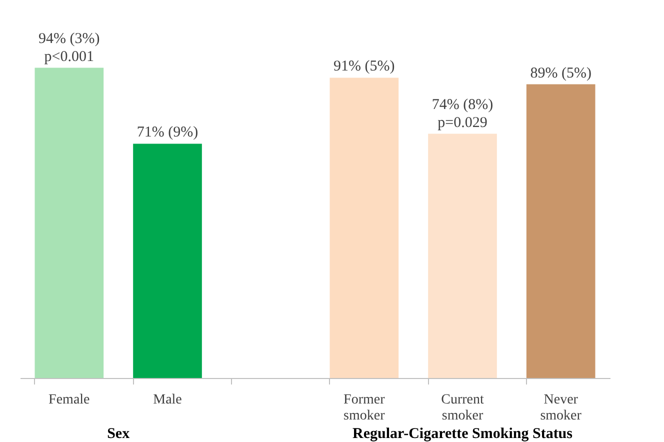 This screenshot has height=442, width=664. What do you see at coordinates (463, 113) in the screenshot?
I see `text: 74% (8%) p=0.029` at bounding box center [463, 113].